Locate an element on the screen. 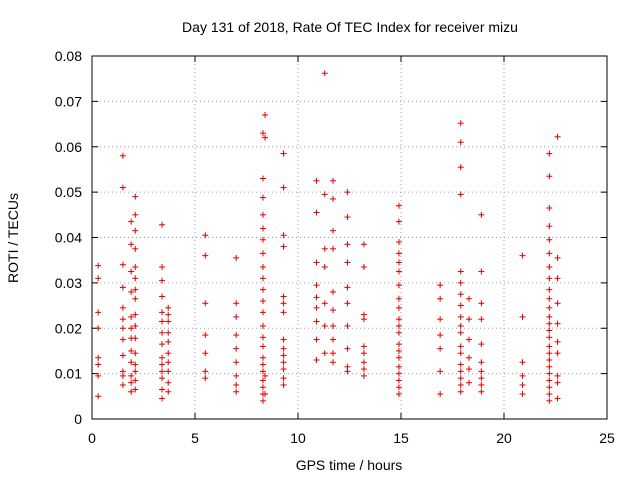 This screenshot has width=640, height=480. y-tick-label: 0.01 is located at coordinates (68, 374).